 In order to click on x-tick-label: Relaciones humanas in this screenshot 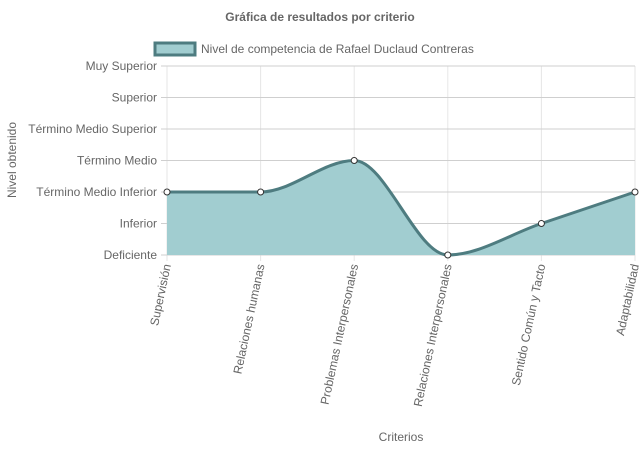, I will do `click(249, 319)`.